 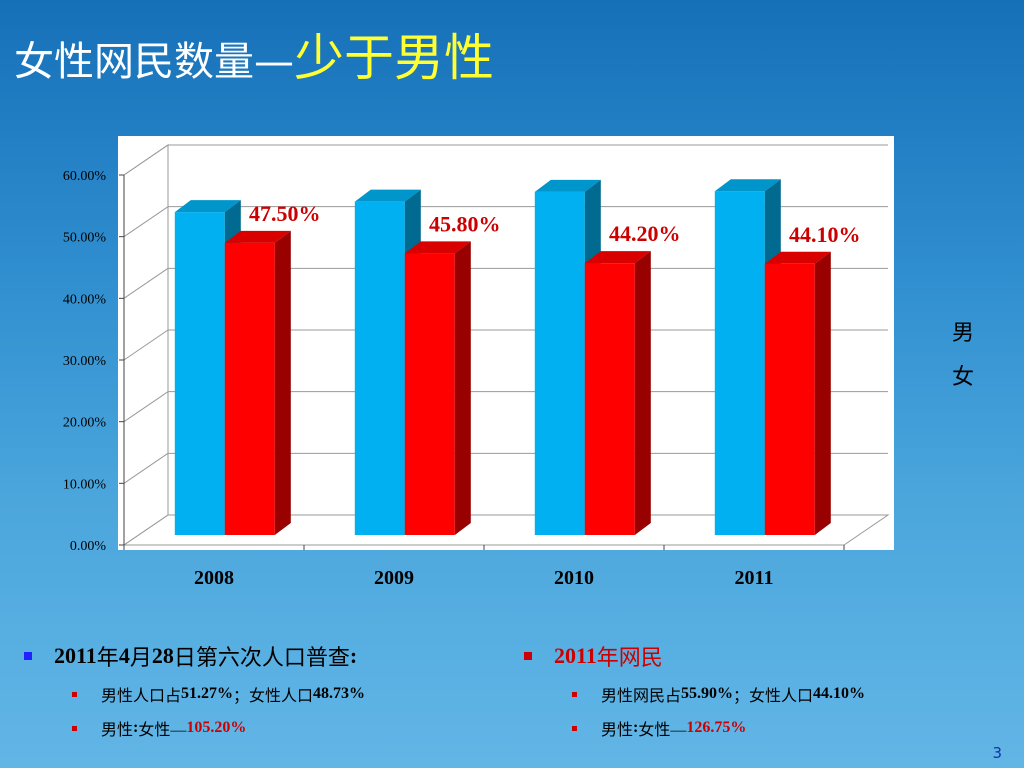 What do you see at coordinates (214, 578) in the screenshot?
I see `x-tick-label: 2008` at bounding box center [214, 578].